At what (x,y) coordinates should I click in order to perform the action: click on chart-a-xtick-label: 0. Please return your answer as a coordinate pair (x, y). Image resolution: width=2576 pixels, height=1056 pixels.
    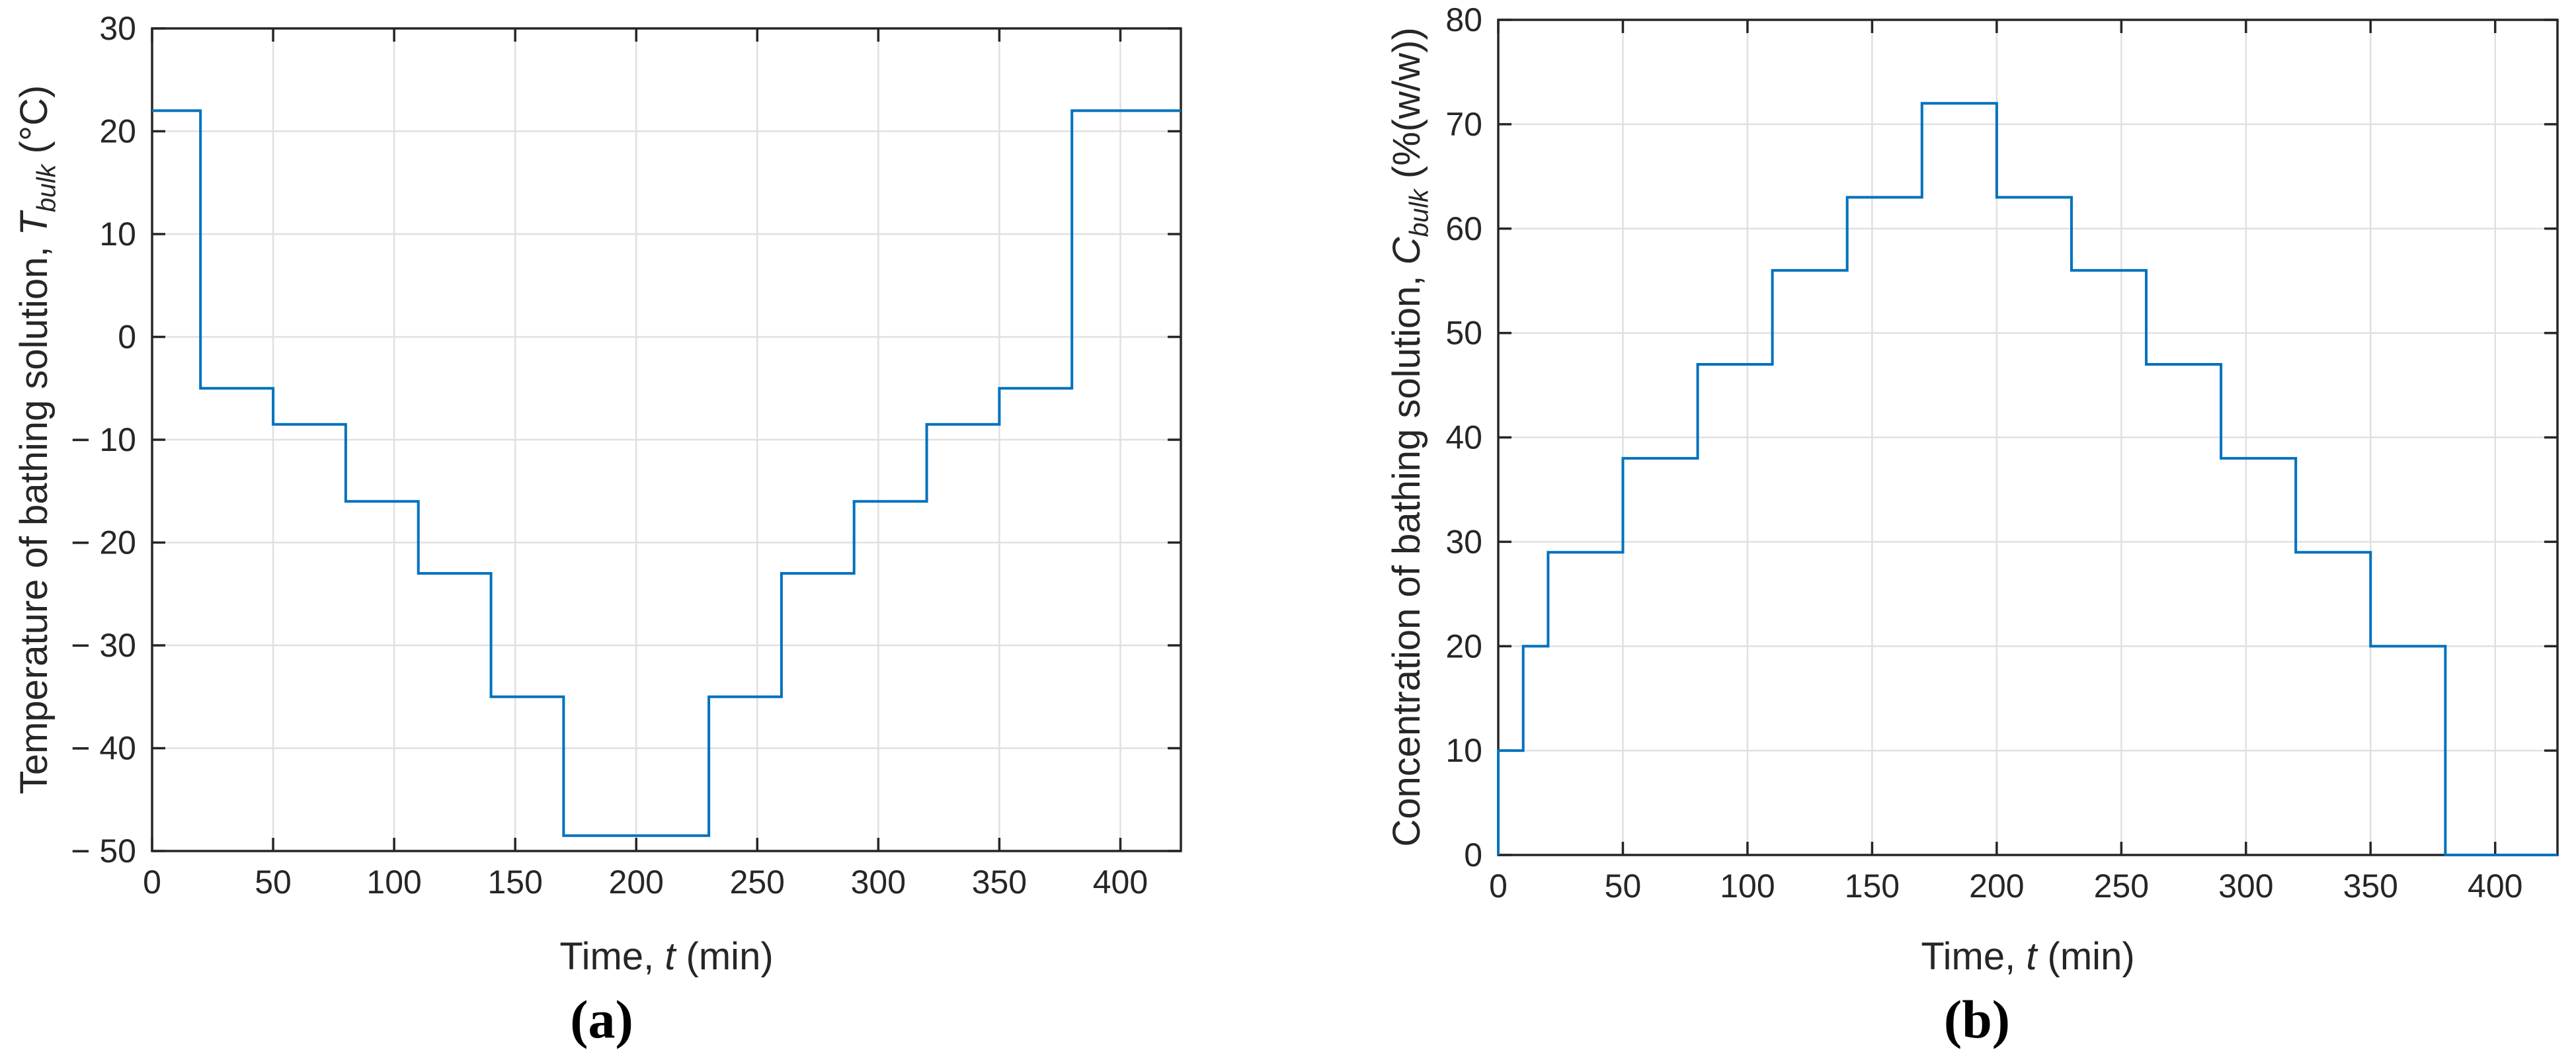
    Looking at the image, I should click on (152, 882).